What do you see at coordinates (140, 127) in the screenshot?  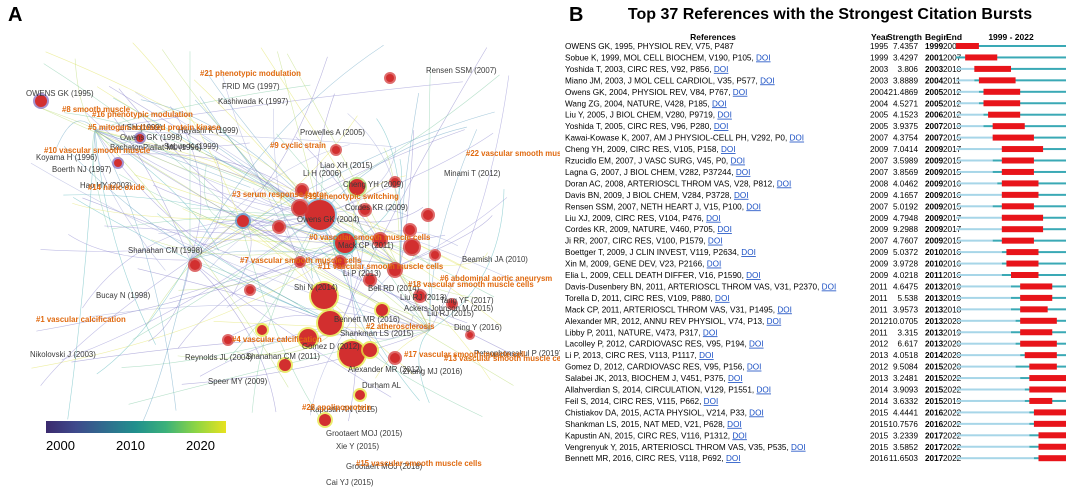 I see `author-label: LI SH (1999)` at bounding box center [140, 127].